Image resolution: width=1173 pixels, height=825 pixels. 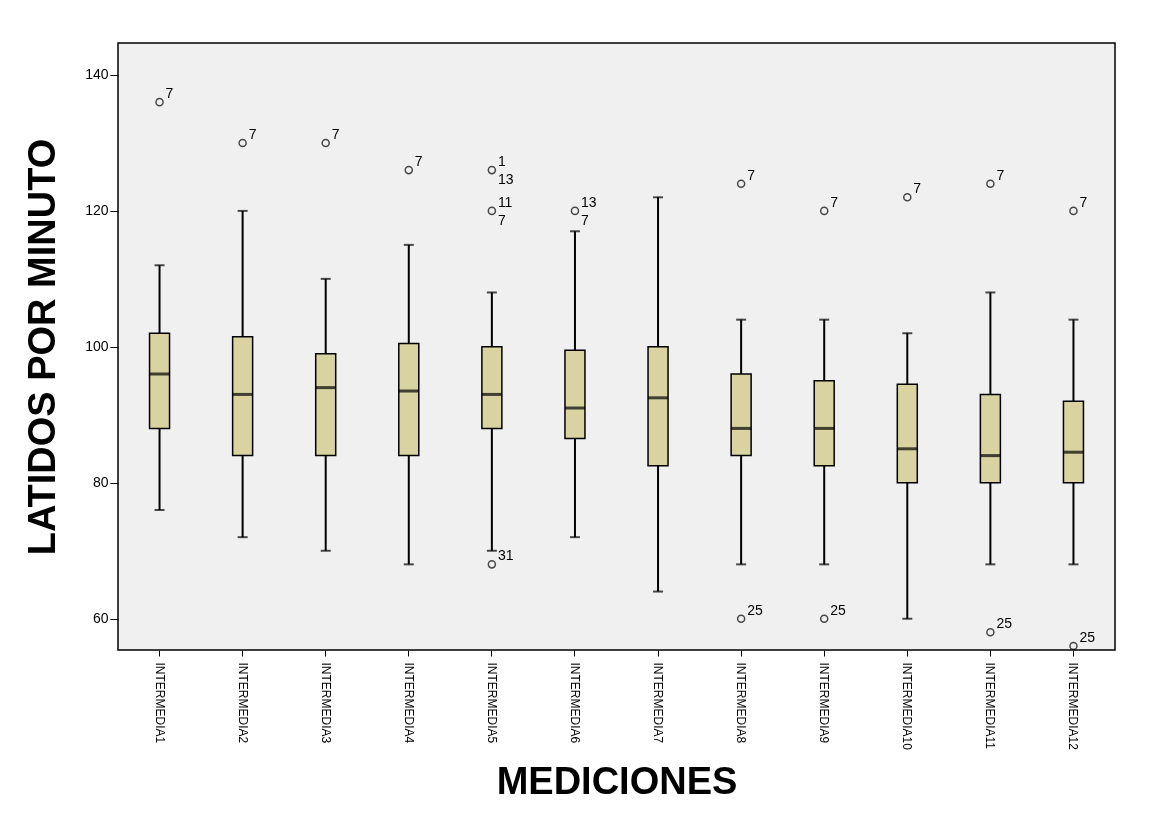 I want to click on y-tick-label: 100, so click(x=97, y=346).